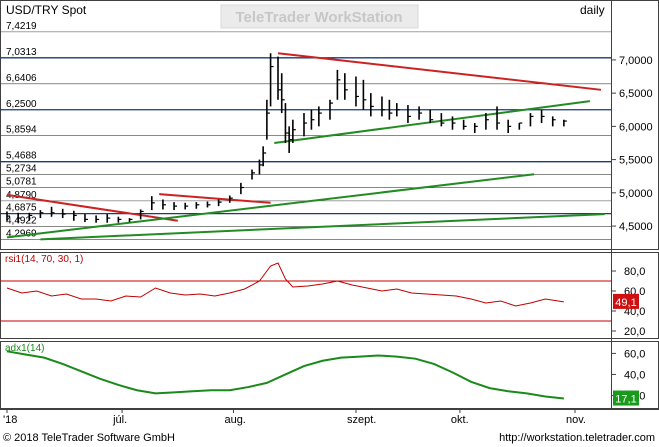 This screenshot has height=447, width=659. I want to click on level-label: 5,4688, so click(21, 156).